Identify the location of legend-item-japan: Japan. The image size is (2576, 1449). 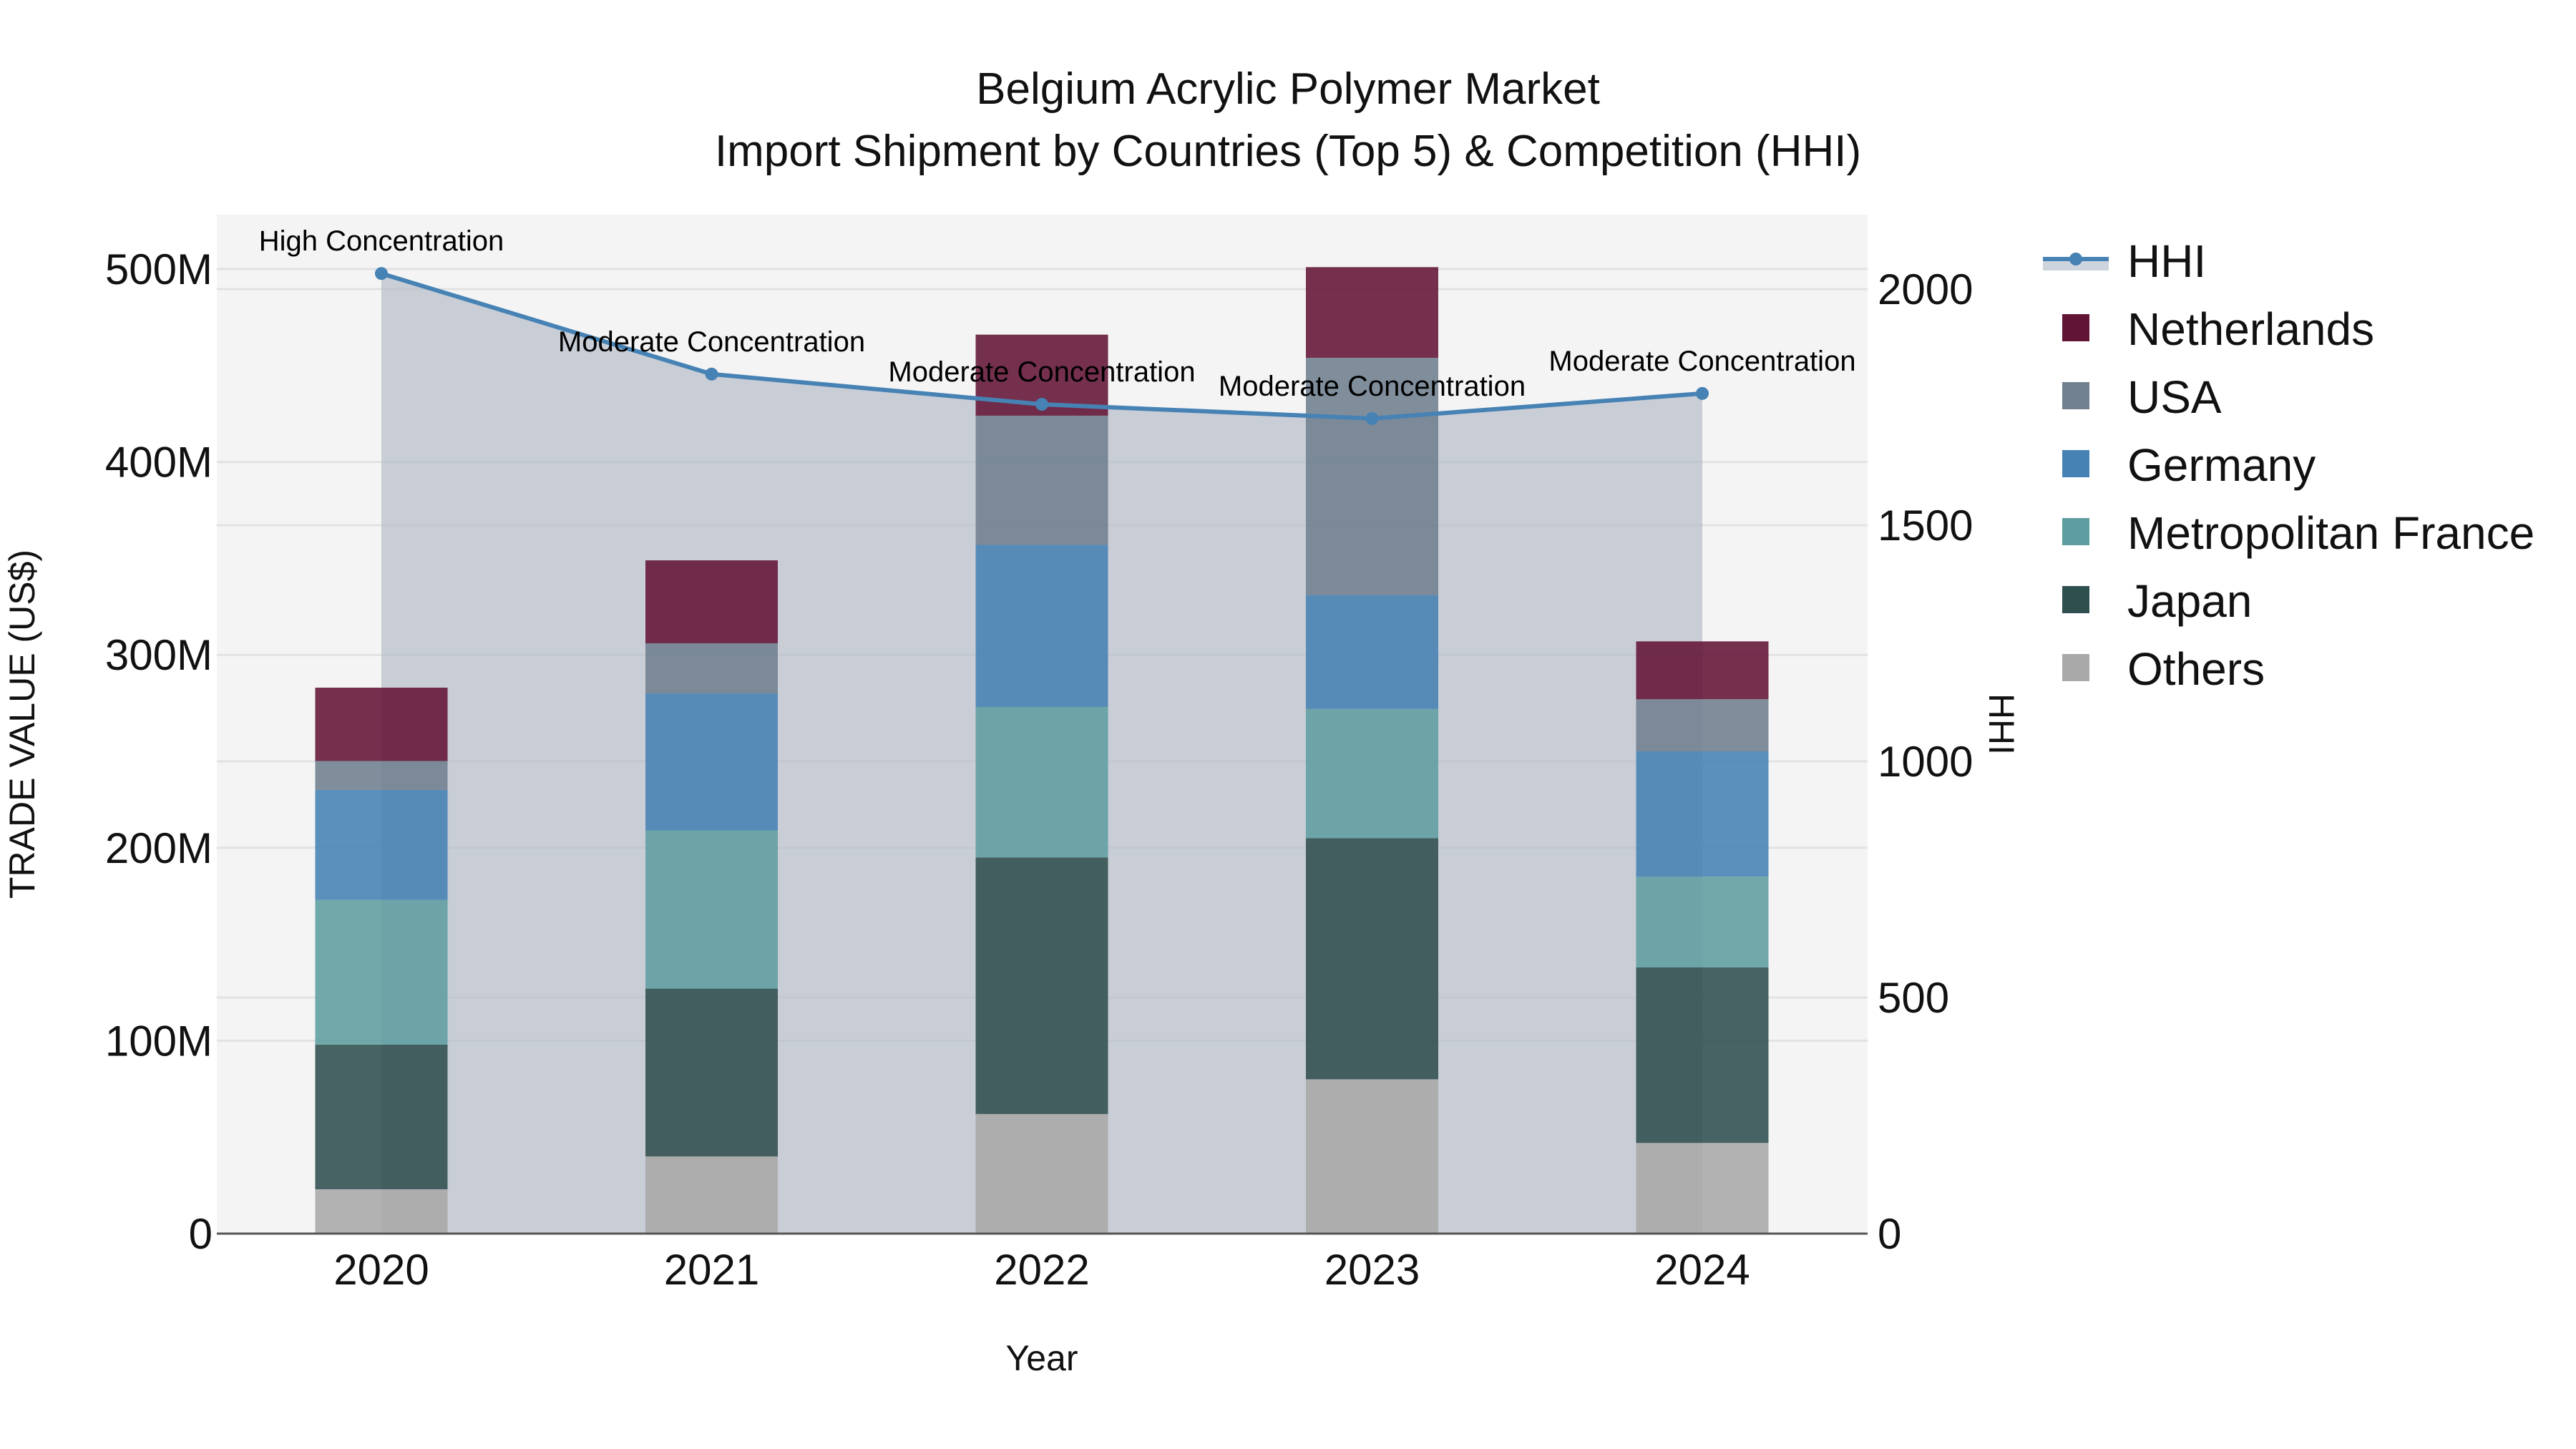
(2157, 601).